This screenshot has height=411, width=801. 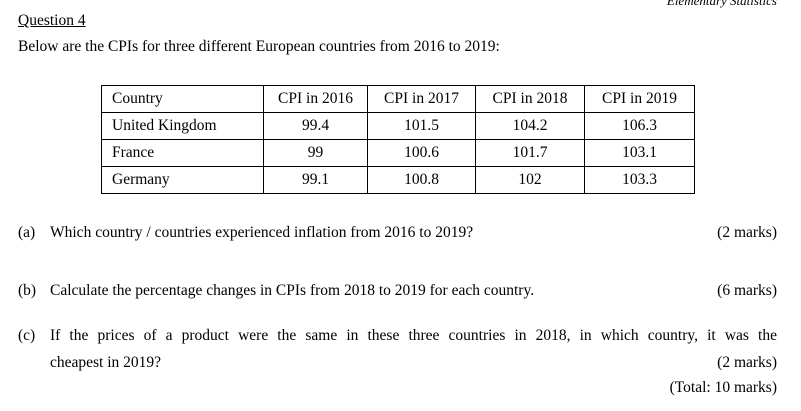 What do you see at coordinates (182, 153) in the screenshot?
I see `country-cell: France` at bounding box center [182, 153].